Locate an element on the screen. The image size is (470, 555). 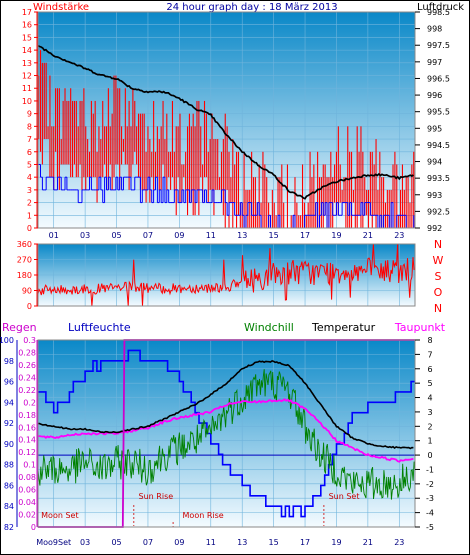
rain-tick-label: 0.16 is located at coordinates (27, 427).